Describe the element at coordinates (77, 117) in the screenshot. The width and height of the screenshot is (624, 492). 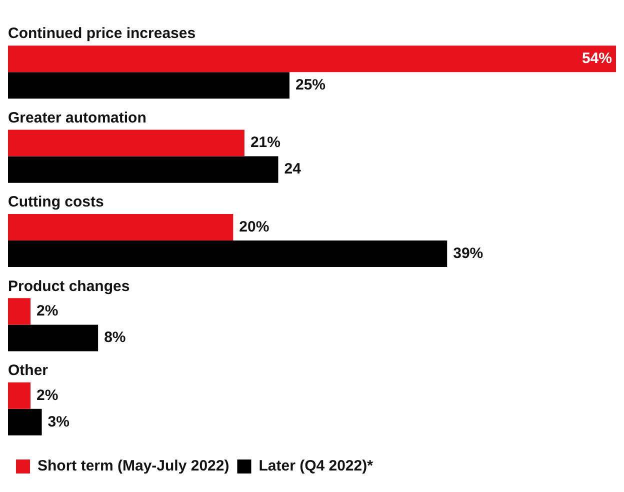
I see `y-tick-label: Greater automation` at that location.